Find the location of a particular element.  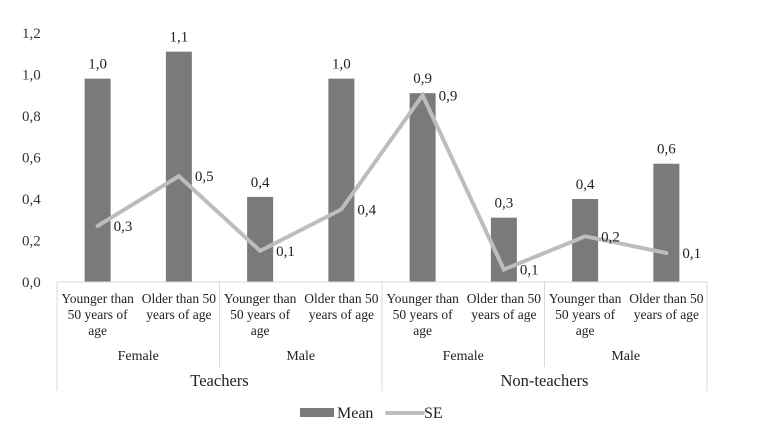

mean-data-label: 0,9 is located at coordinates (422, 79).